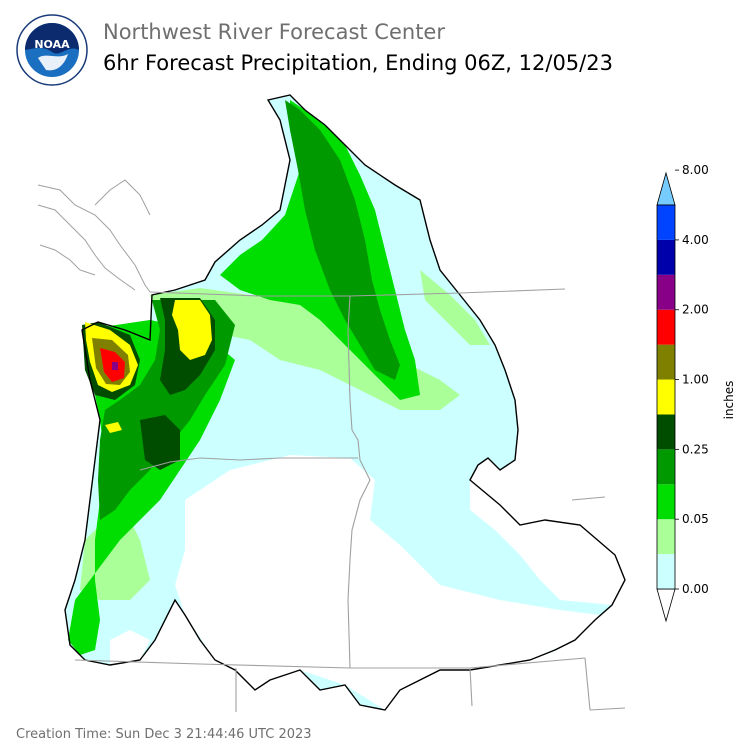  I want to click on legend-frame, so click(666, 397).